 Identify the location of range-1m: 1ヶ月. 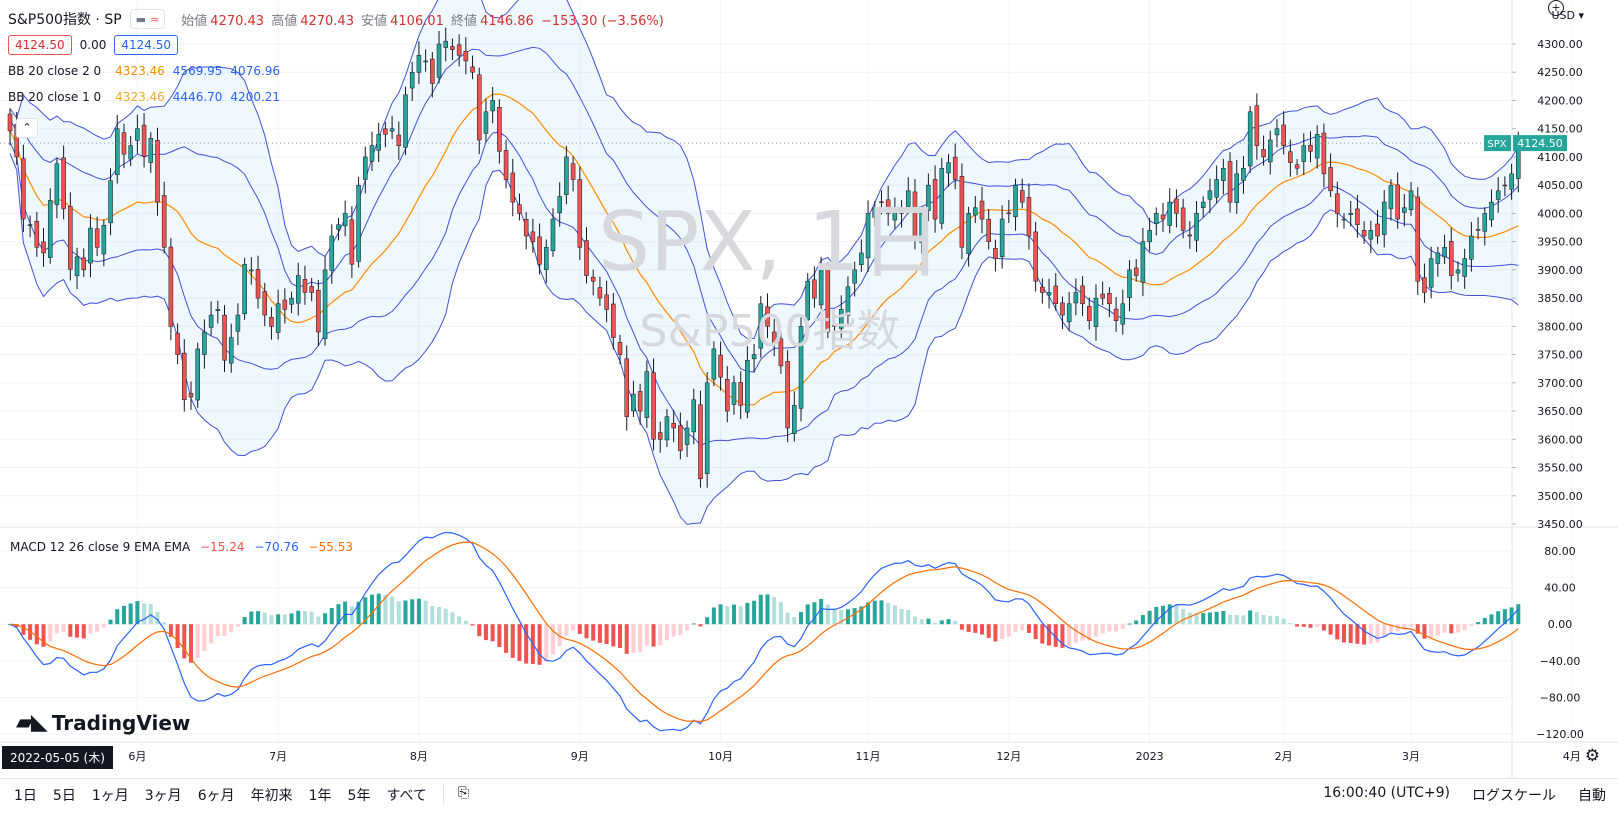
(110, 796).